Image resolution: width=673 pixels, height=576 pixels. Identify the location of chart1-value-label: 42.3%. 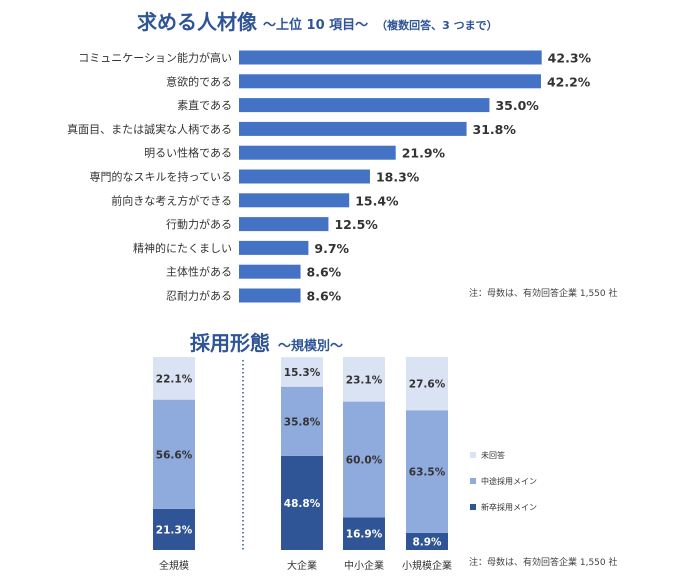
(570, 58).